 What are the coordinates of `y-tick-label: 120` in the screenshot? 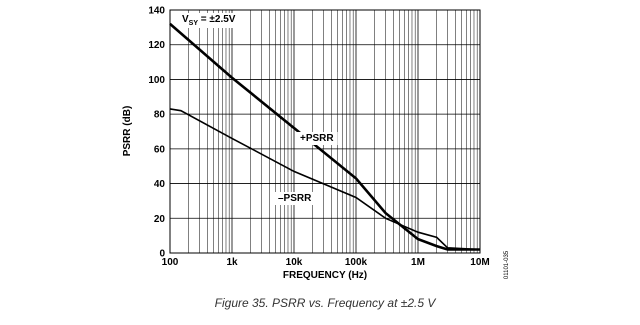 It's located at (156, 45).